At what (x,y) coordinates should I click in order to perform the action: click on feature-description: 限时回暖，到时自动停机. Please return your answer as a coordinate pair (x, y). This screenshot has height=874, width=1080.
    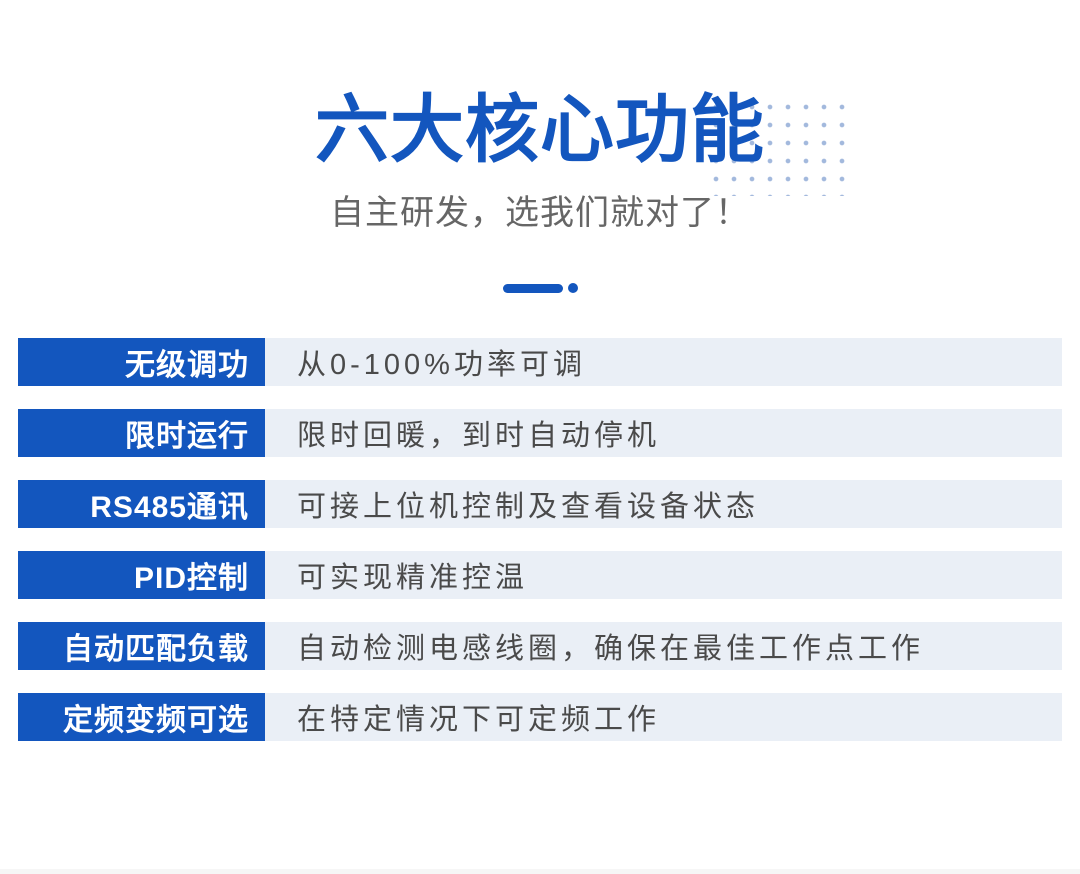
    Looking at the image, I should click on (663, 433).